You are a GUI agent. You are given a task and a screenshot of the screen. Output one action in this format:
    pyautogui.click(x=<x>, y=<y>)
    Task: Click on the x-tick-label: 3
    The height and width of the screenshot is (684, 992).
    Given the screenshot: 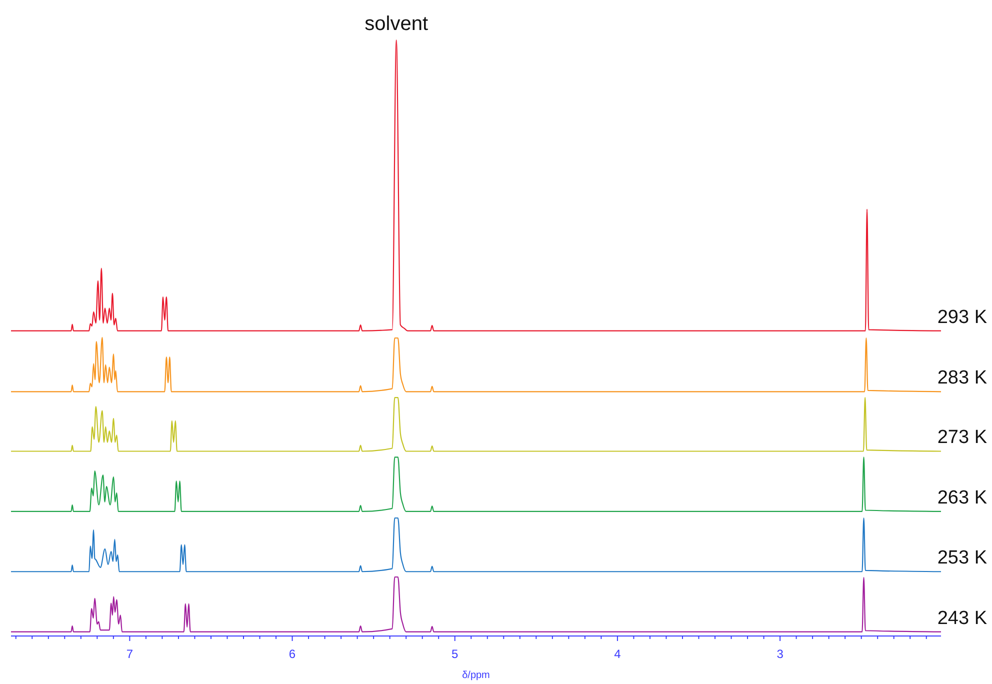 What is the action you would take?
    pyautogui.click(x=780, y=654)
    